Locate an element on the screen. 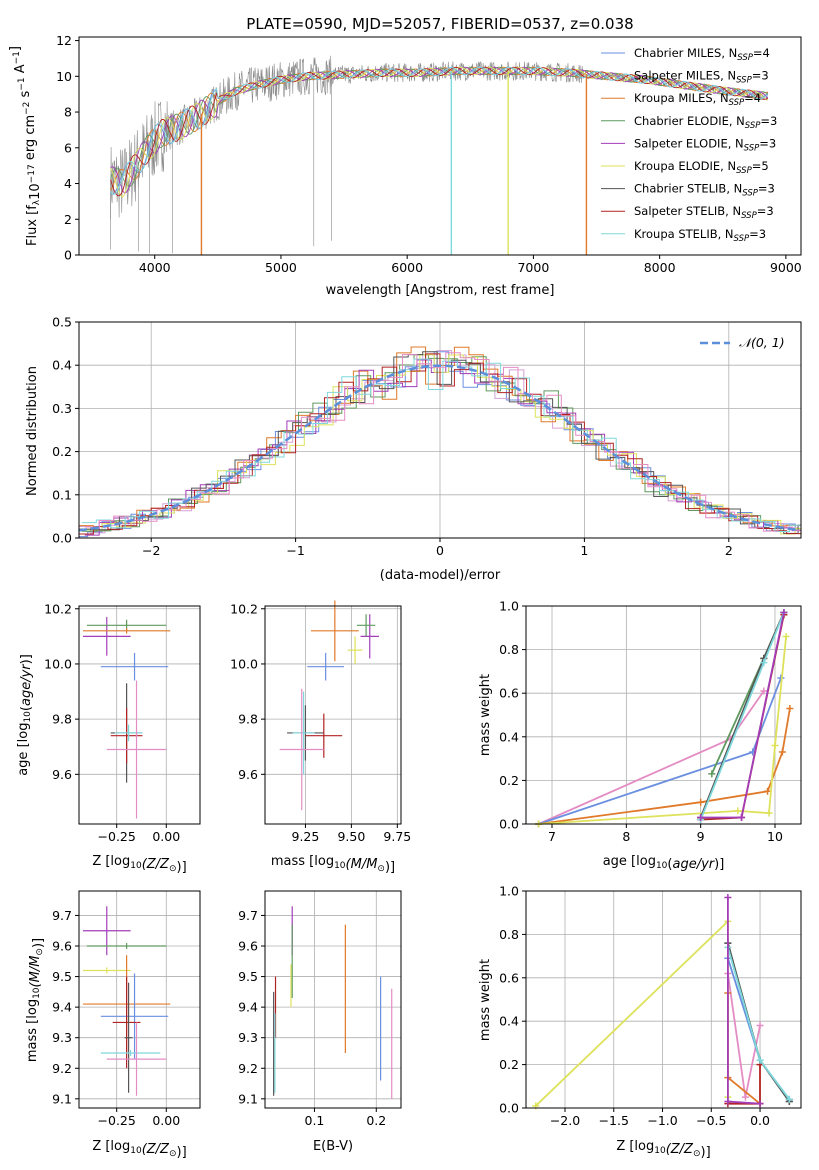  legend-label: Chabrier STELIB, NSSP=3 is located at coordinates (704, 190).